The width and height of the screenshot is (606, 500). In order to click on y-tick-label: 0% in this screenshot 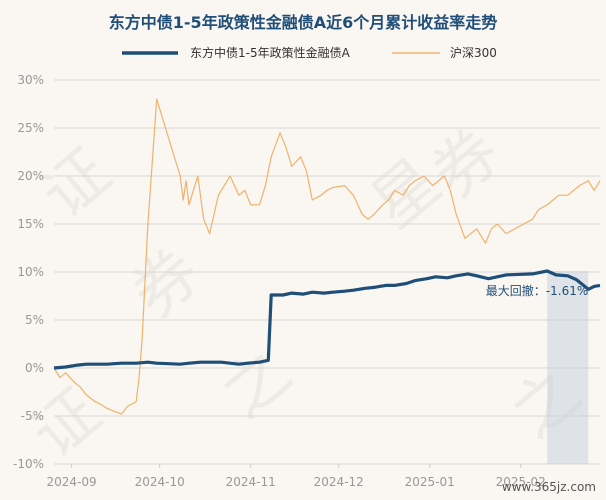, I will do `click(34, 368)`.